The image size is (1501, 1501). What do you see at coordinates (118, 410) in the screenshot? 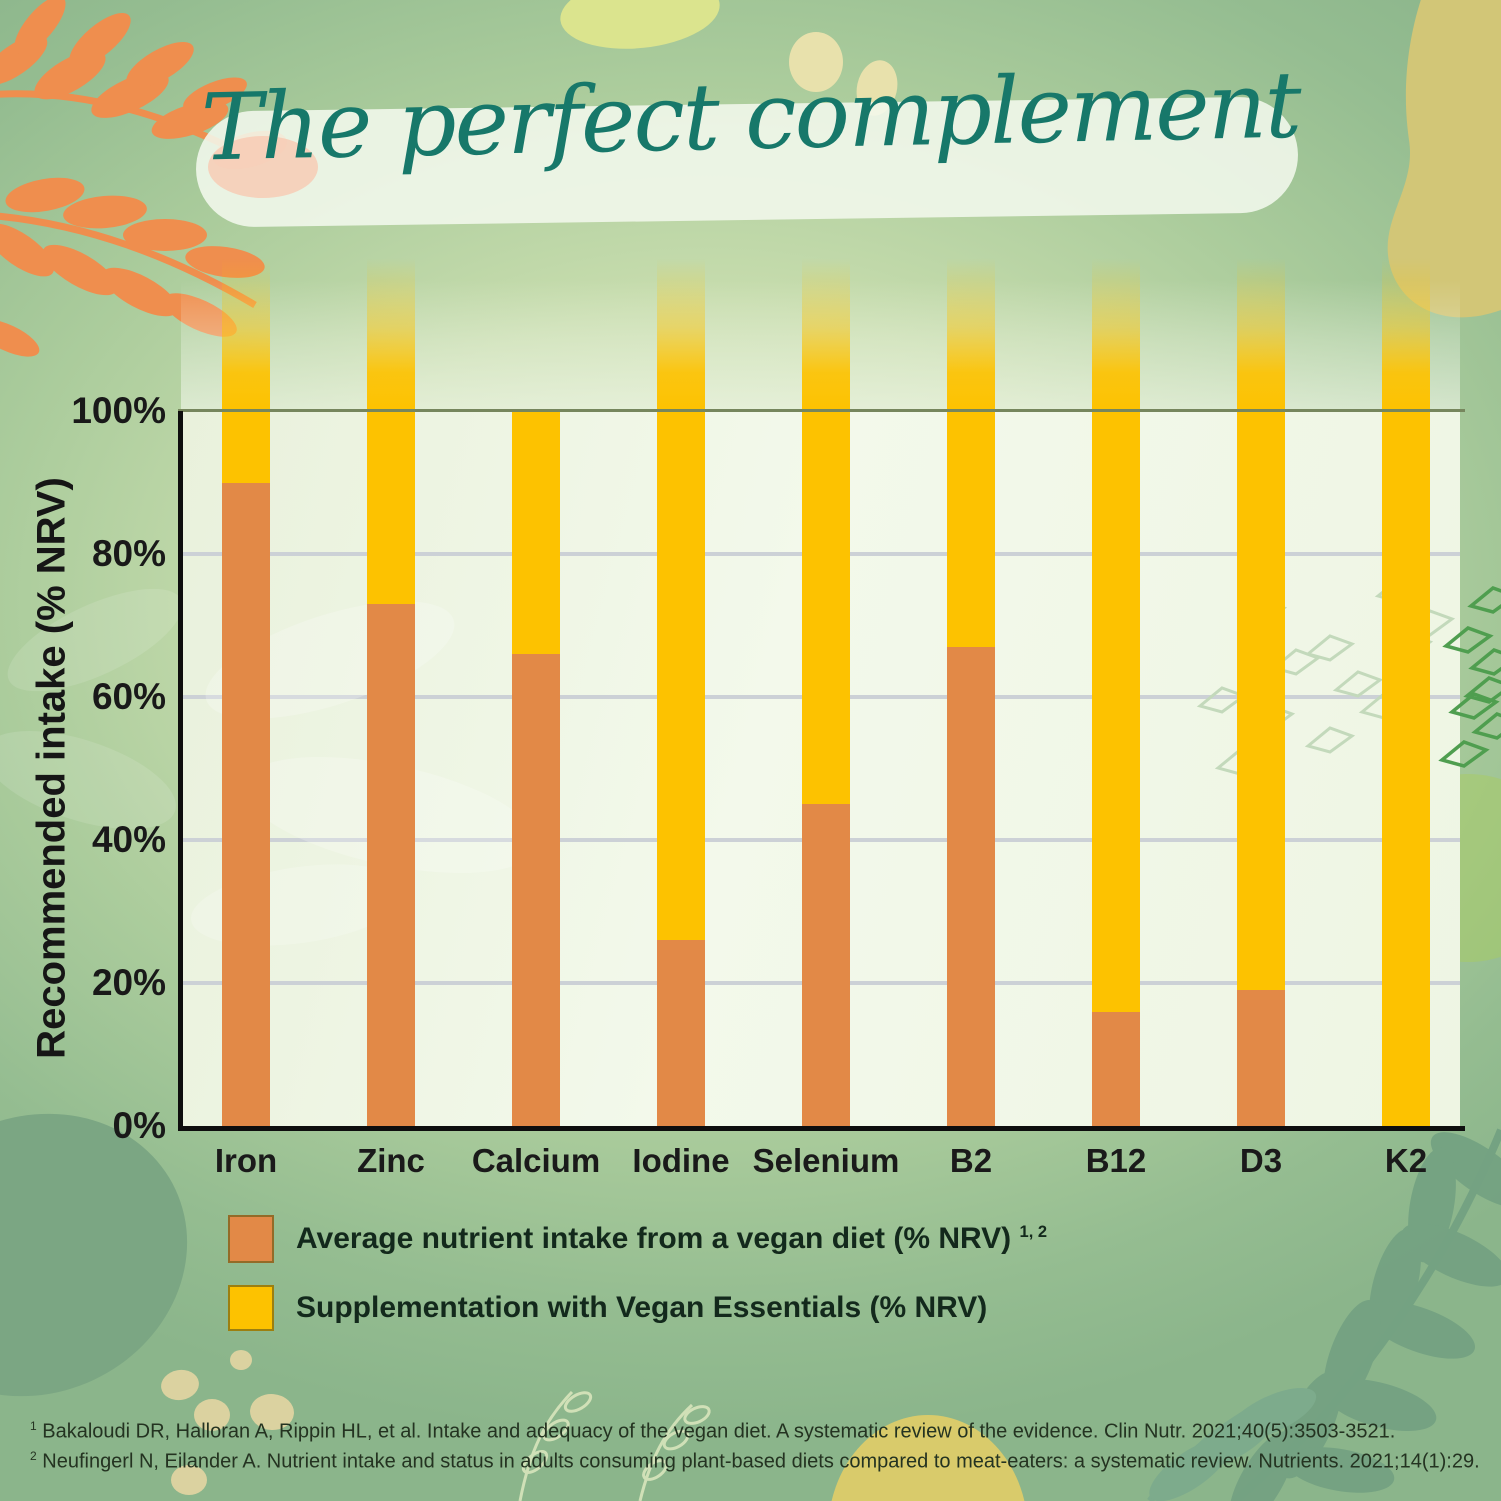
I see `y-tick-100: 100%` at bounding box center [118, 410].